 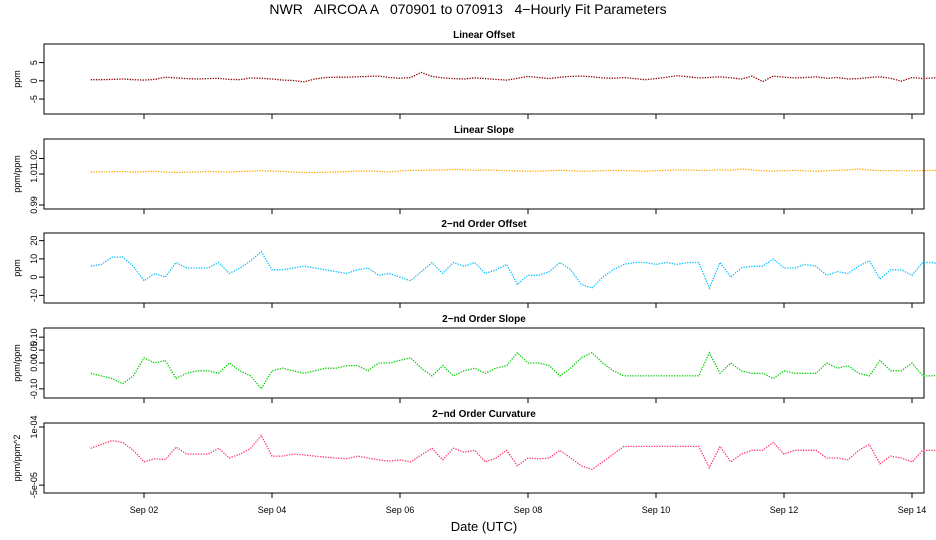 What do you see at coordinates (34, 277) in the screenshot?
I see `panel-3-ytick-label: 0` at bounding box center [34, 277].